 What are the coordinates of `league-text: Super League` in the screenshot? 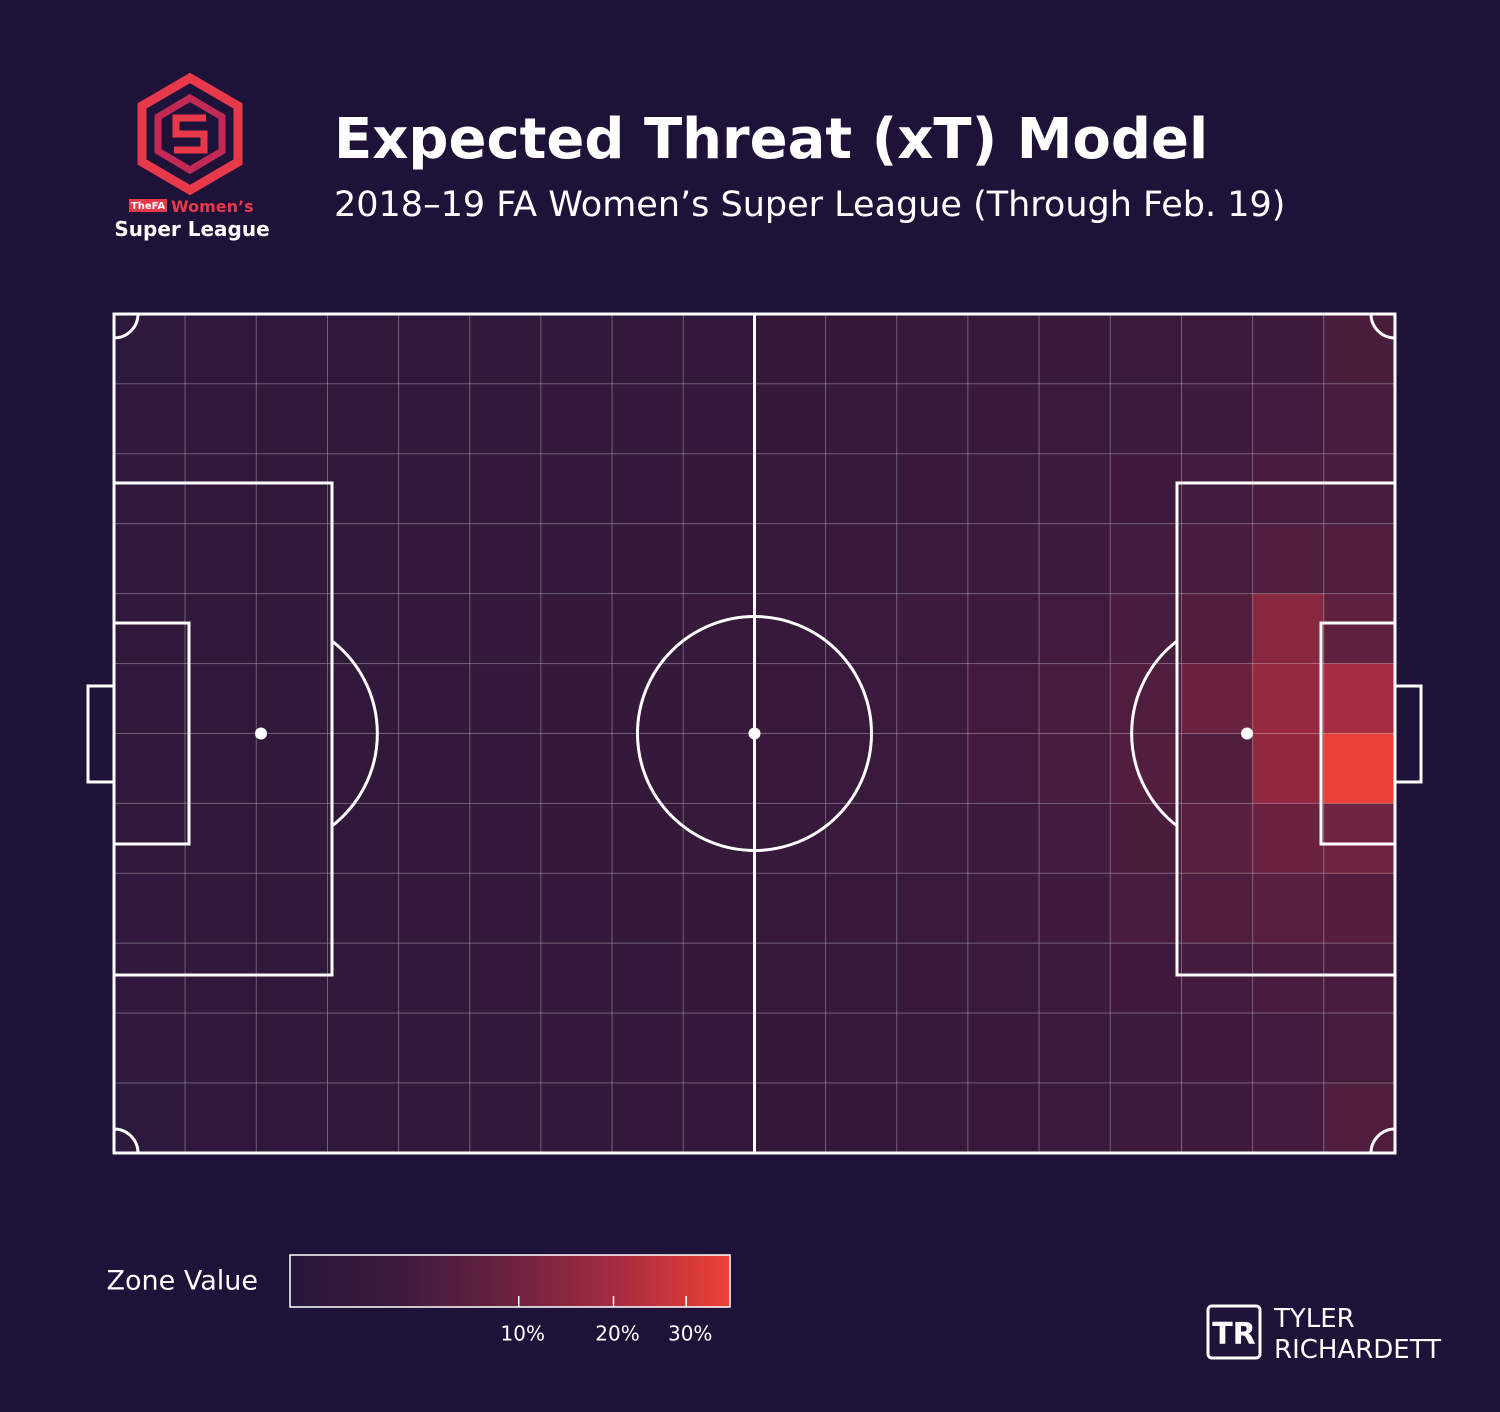 It's located at (191, 229).